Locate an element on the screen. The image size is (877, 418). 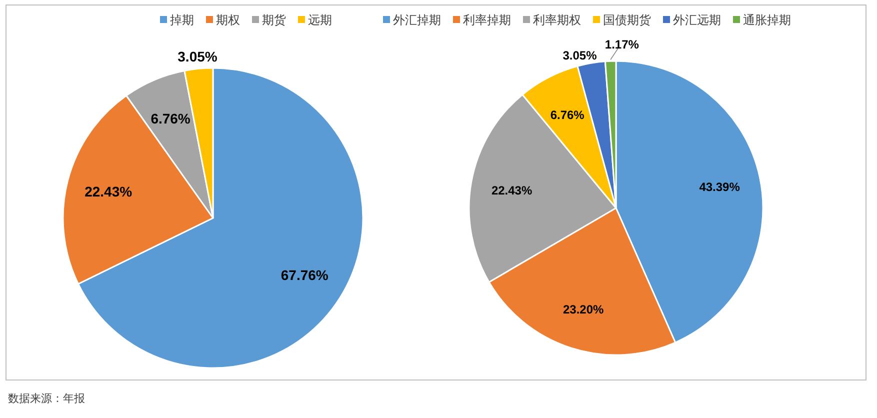
data-label: 67.76% is located at coordinates (304, 275).